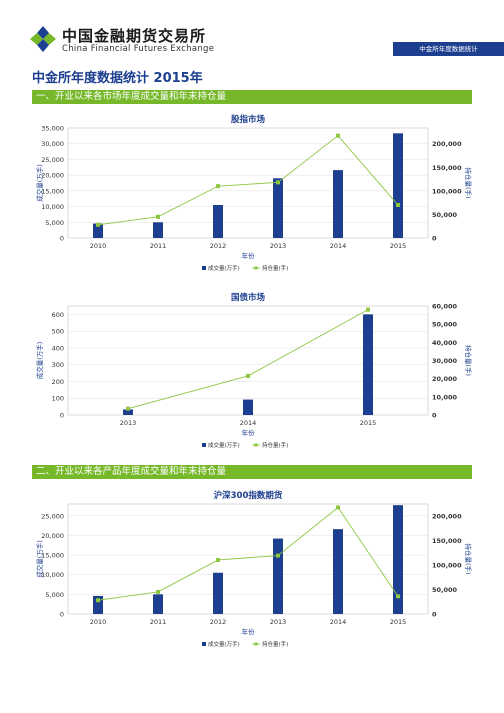 This screenshot has width=504, height=713. Describe the element at coordinates (58, 399) in the screenshot. I see `y-tick-label: 100` at that location.